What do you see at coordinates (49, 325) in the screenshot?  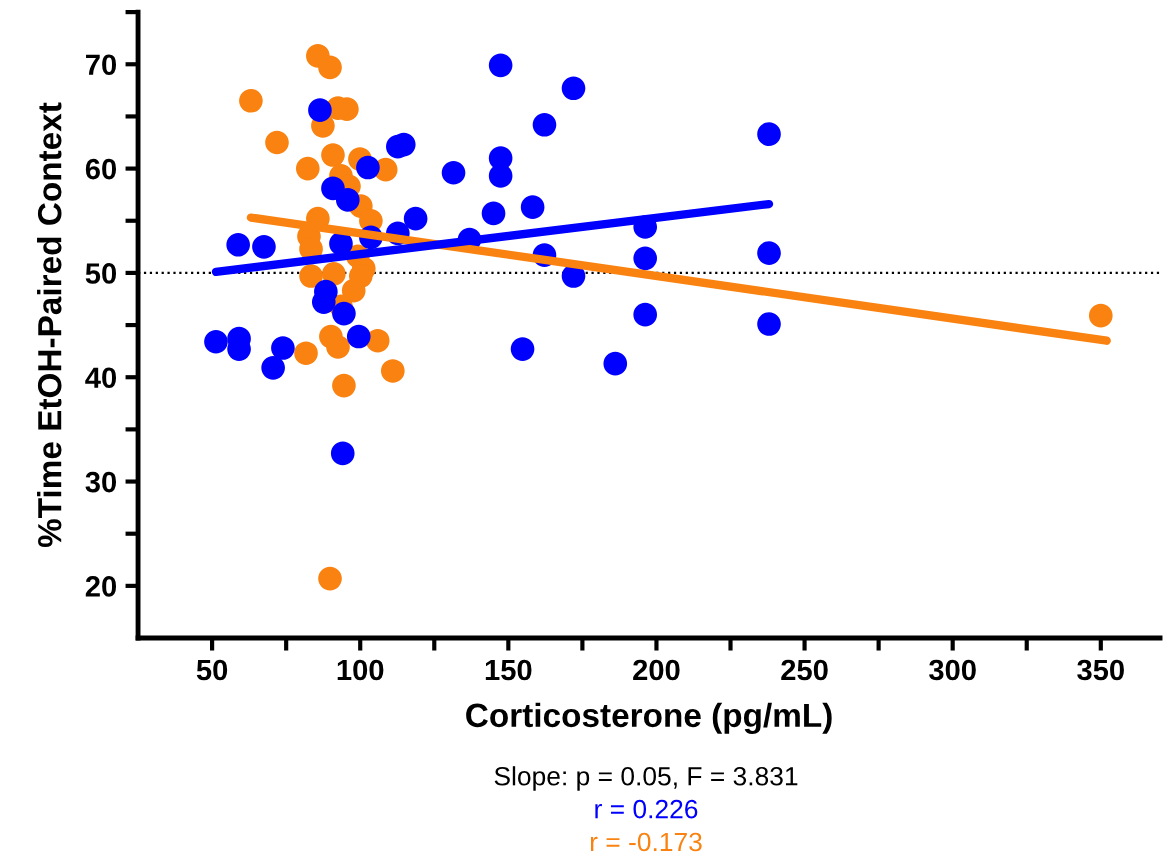 I see `y-axis-title: %Time EtOH-Paired Context` at bounding box center [49, 325].